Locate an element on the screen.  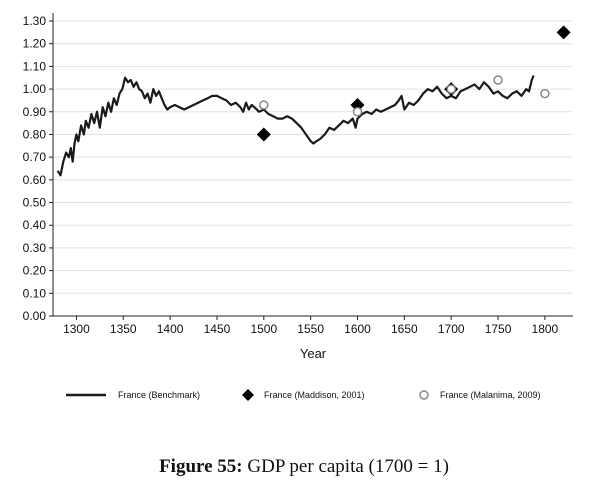
y-tick-label: 0.20 is located at coordinates (35, 271).